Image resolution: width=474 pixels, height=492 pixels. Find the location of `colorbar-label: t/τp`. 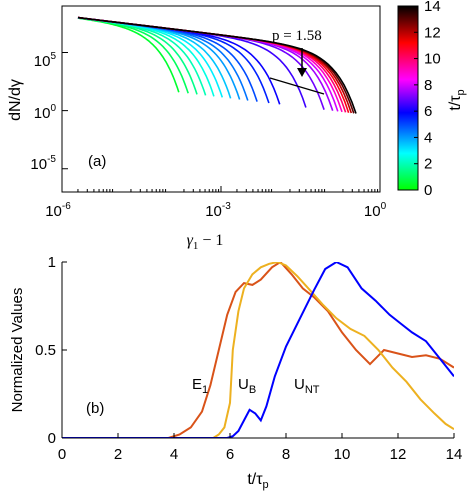

colorbar-label: t/τp is located at coordinates (457, 99).